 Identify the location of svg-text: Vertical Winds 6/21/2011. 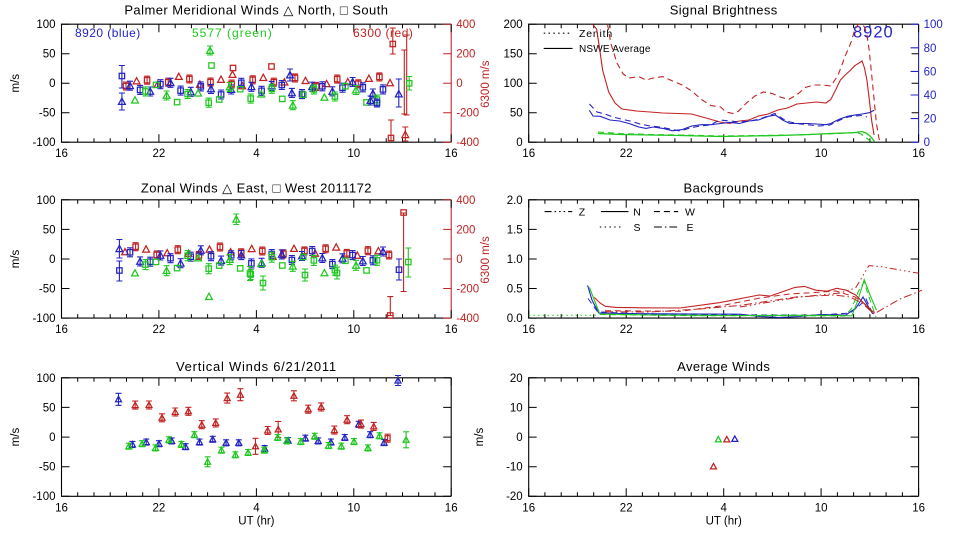
(256, 366).